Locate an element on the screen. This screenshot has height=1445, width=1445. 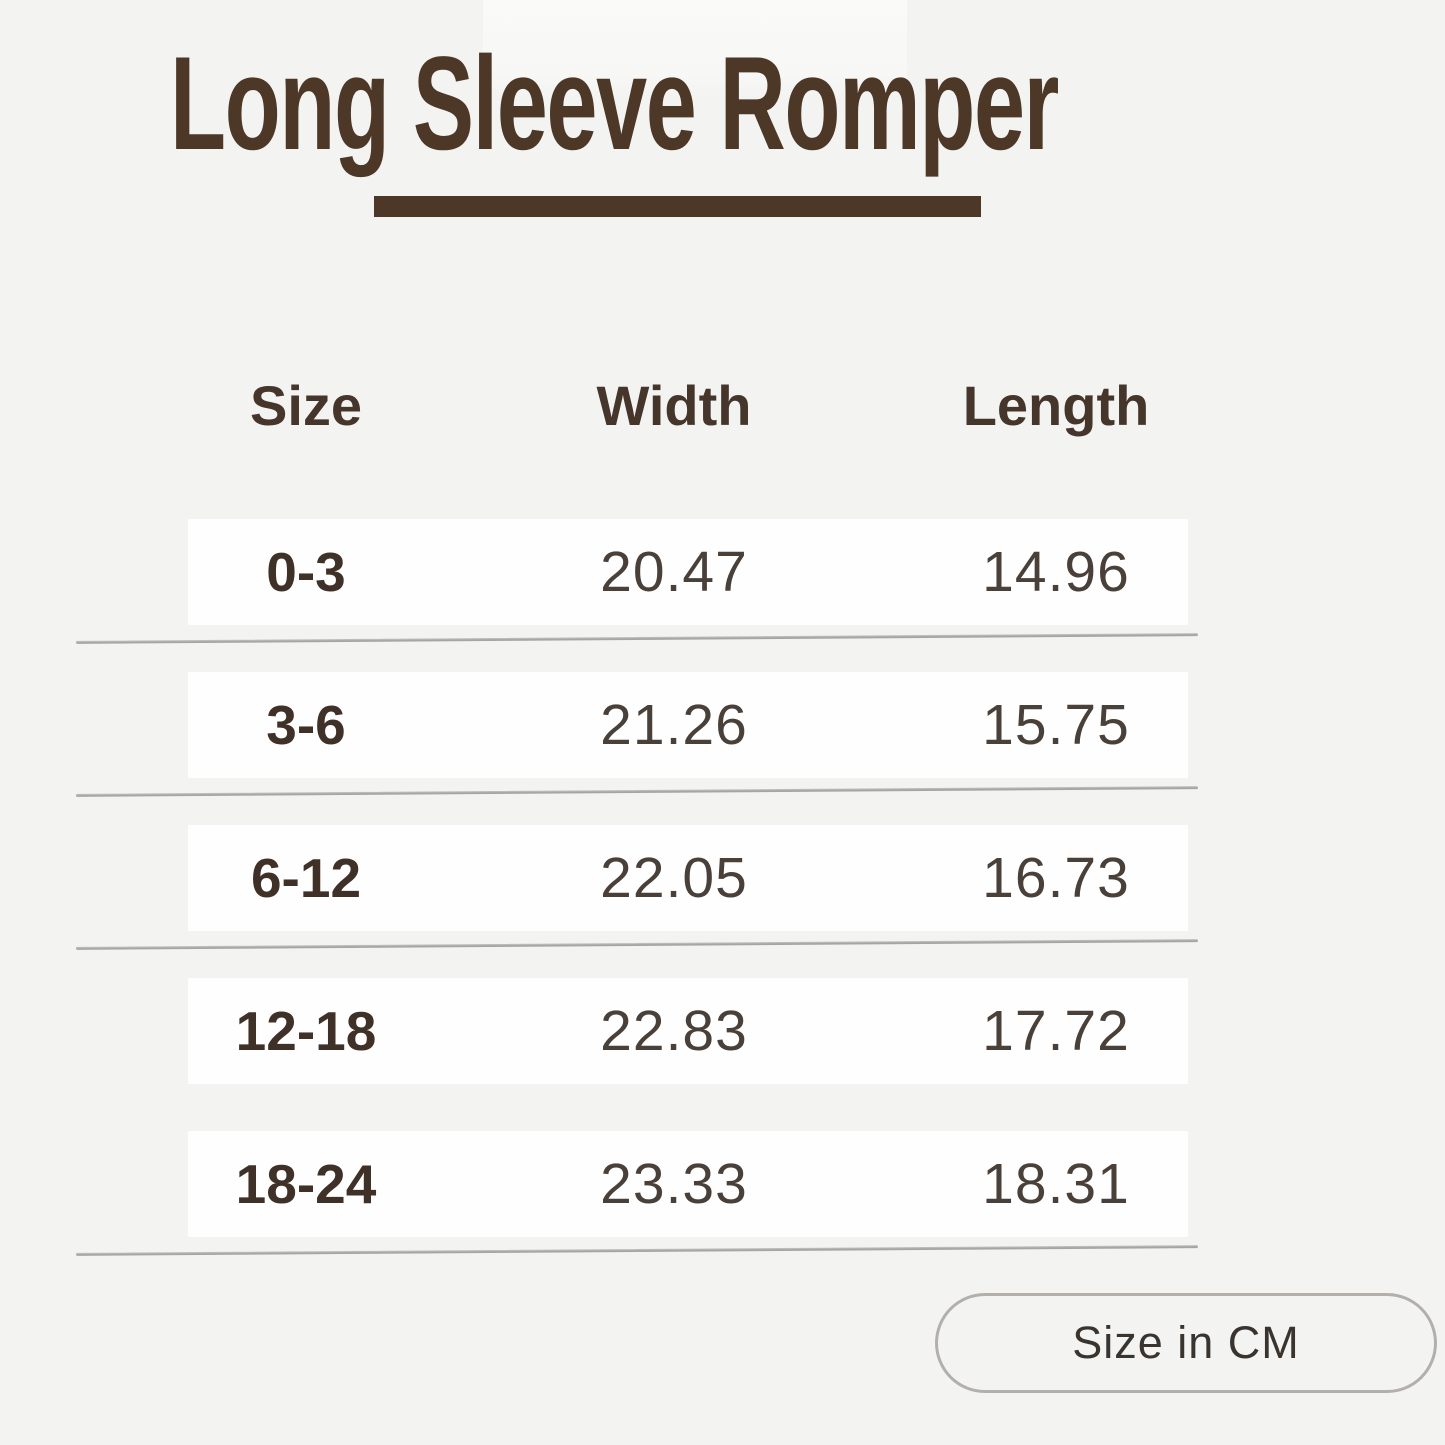
length-cell: 14.96 is located at coordinates (1056, 572).